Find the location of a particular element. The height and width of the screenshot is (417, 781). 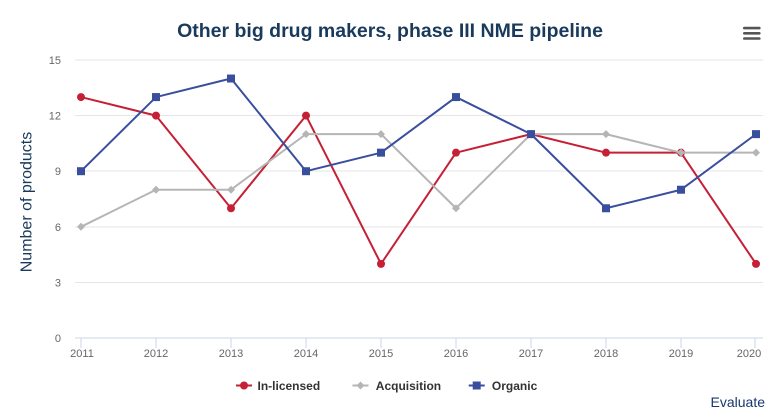

svg-text: In-licensed is located at coordinates (289, 386).